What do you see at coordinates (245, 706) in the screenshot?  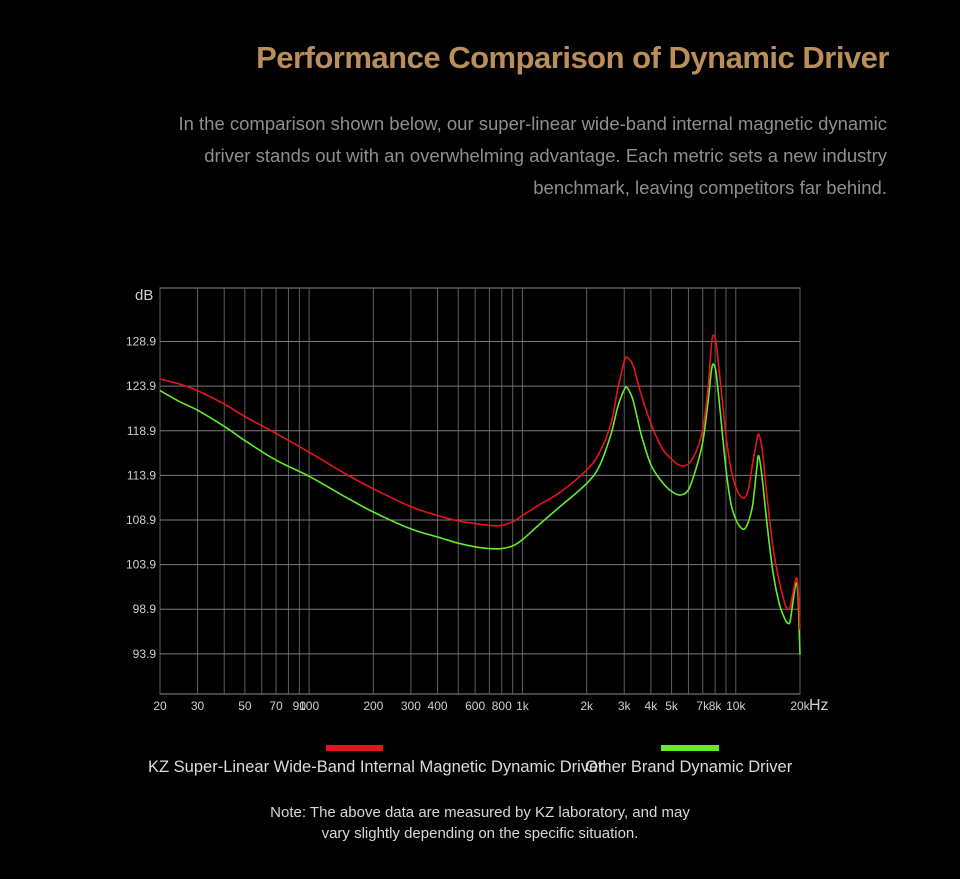 I see `x-tick-label: 50` at bounding box center [245, 706].